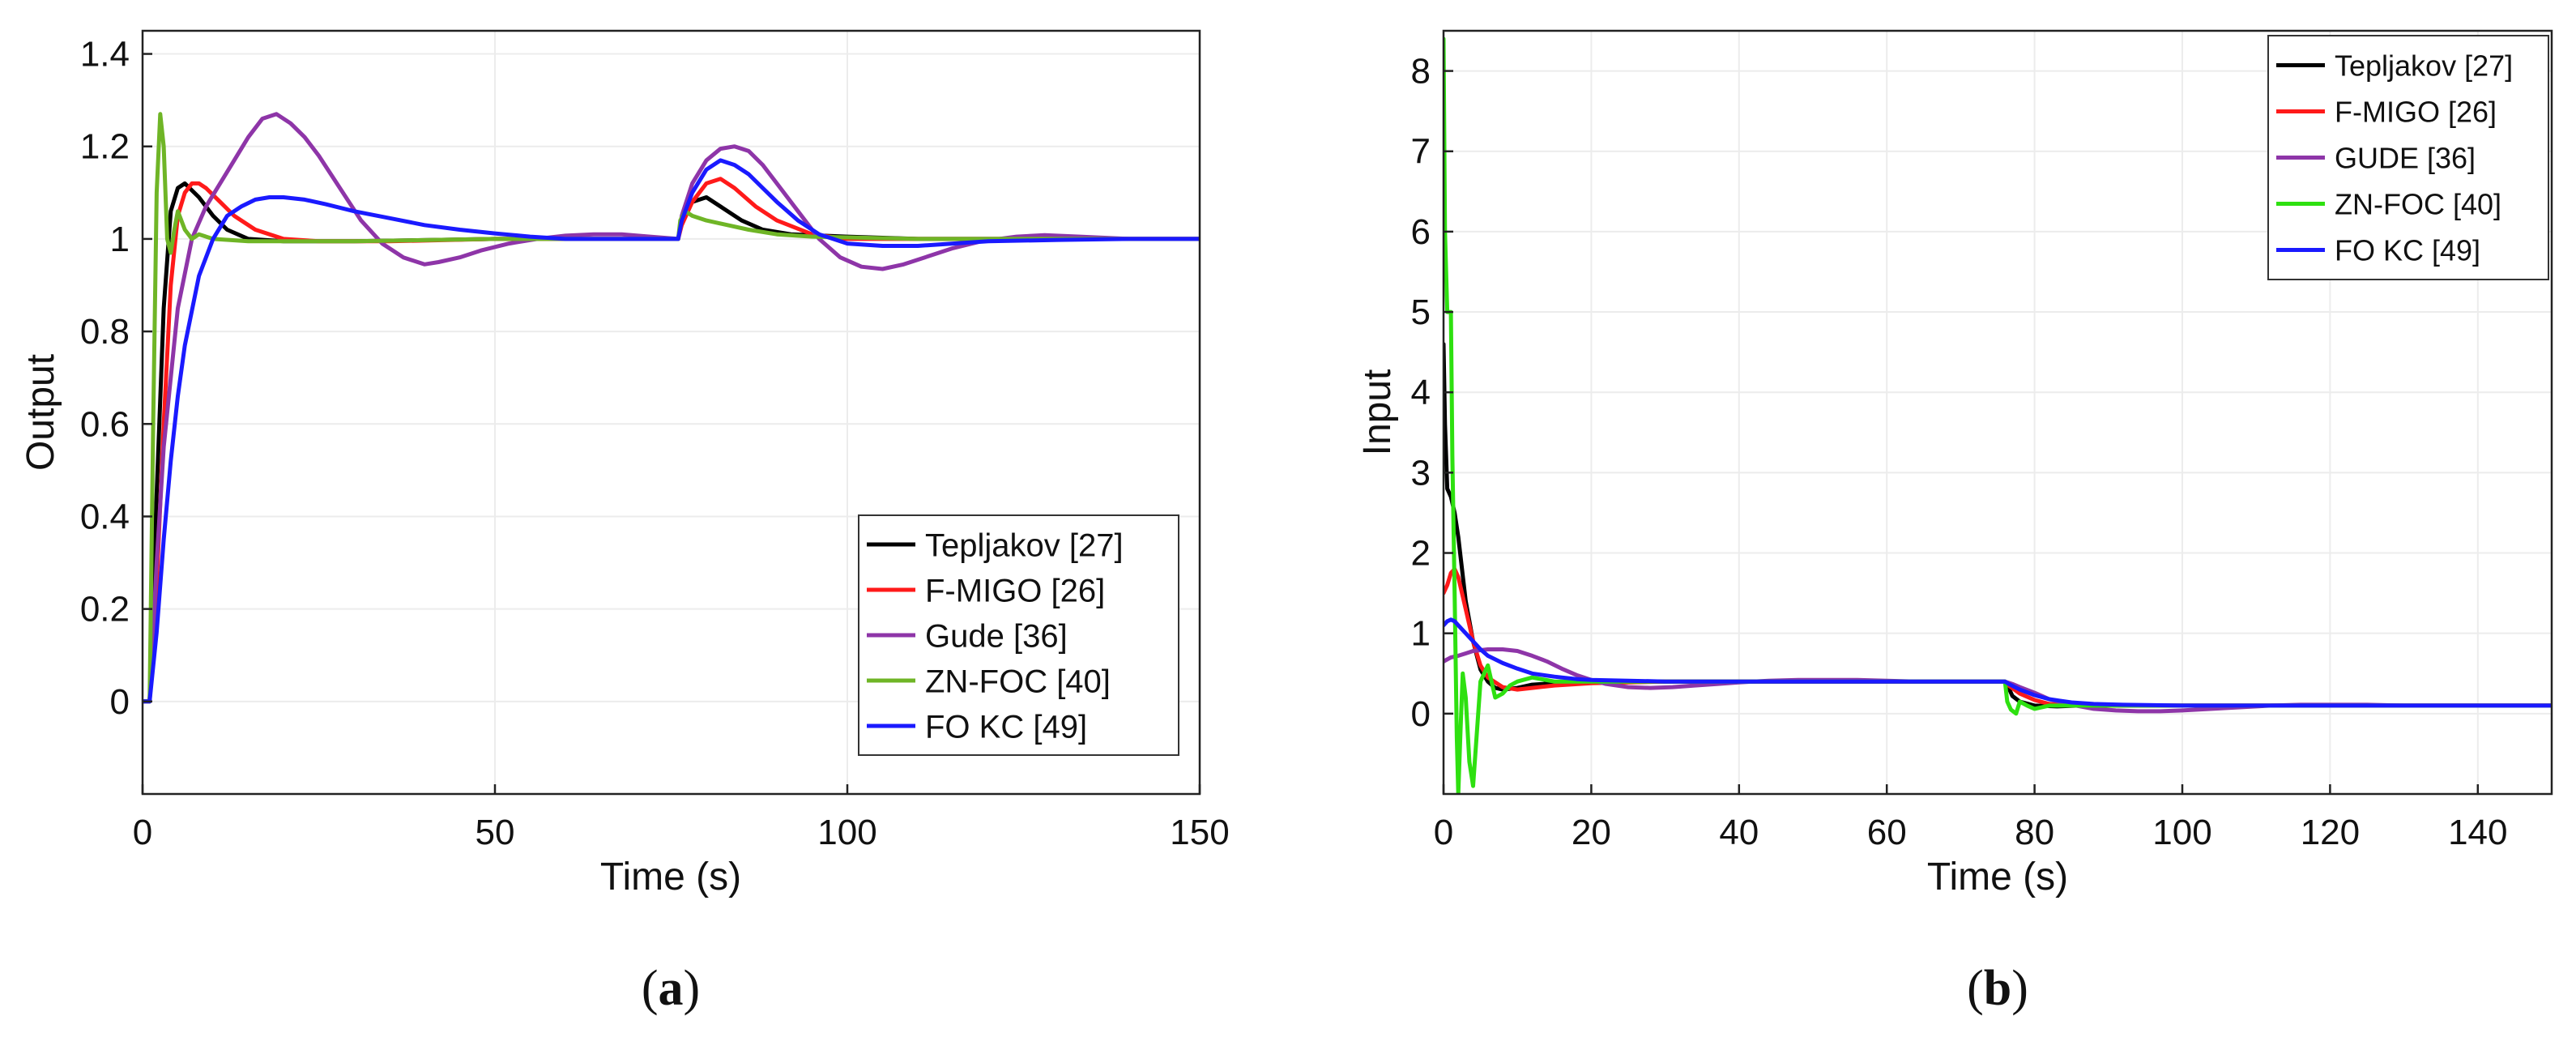 The height and width of the screenshot is (1050, 2576). Describe the element at coordinates (997, 636) in the screenshot. I see `legend-label: Gude [36]` at that location.